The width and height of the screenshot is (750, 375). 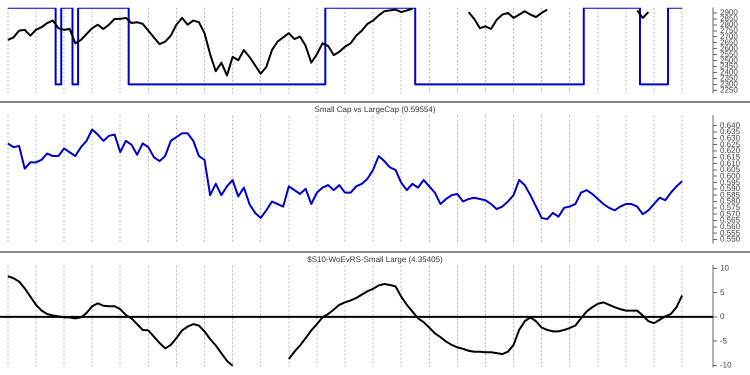 I want to click on y-tick-label: -10, so click(x=726, y=365).